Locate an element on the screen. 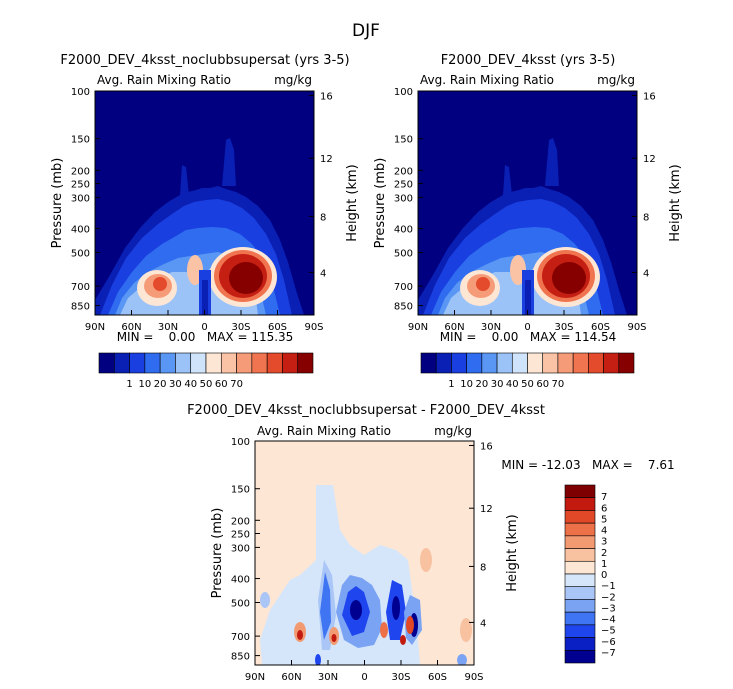 The width and height of the screenshot is (733, 689). diff-colorbar-label: 0 is located at coordinates (604, 575).